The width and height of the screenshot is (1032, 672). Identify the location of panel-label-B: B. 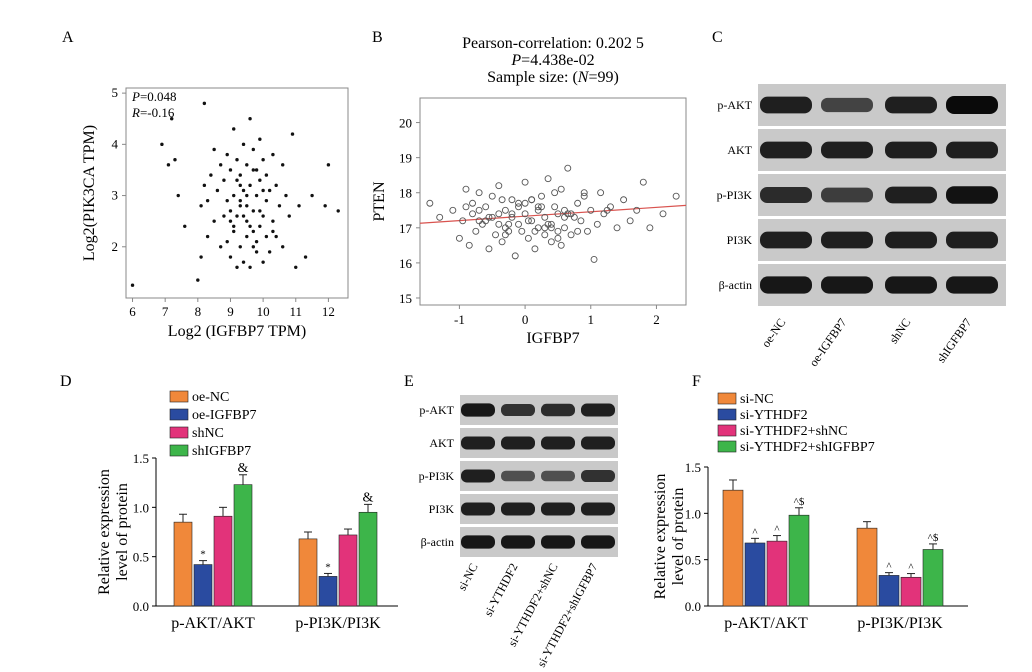
(377, 37).